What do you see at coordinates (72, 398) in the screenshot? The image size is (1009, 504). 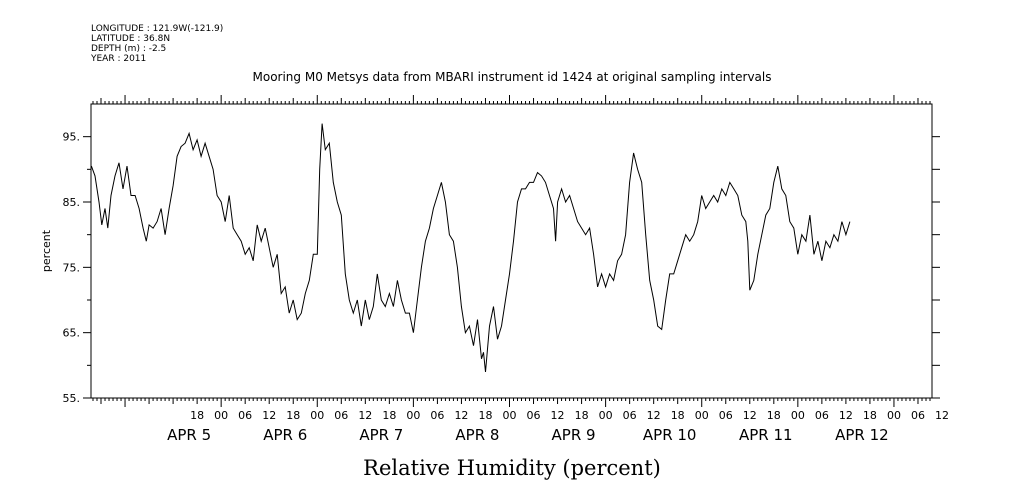 I see `y-tick-label-55: 55.` at bounding box center [72, 398].